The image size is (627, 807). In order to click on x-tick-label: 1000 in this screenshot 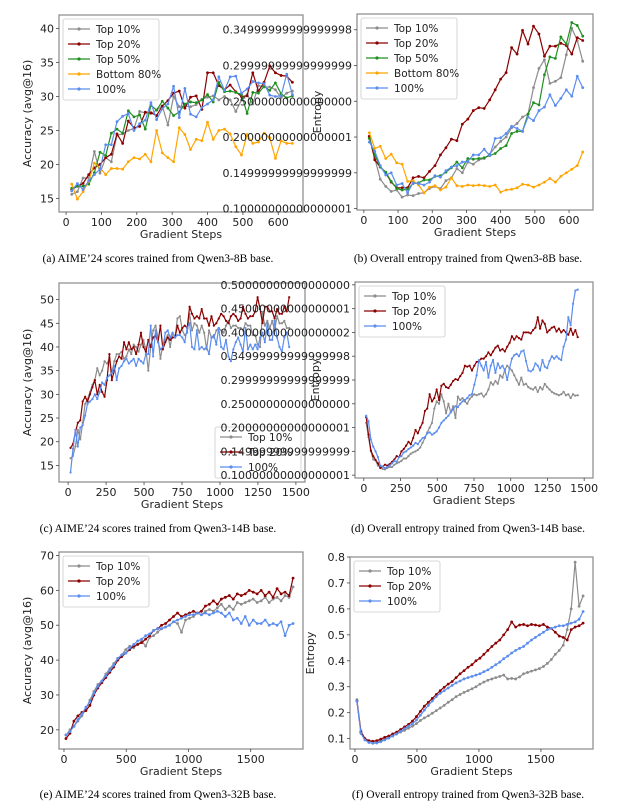, I will do `click(479, 759)`.